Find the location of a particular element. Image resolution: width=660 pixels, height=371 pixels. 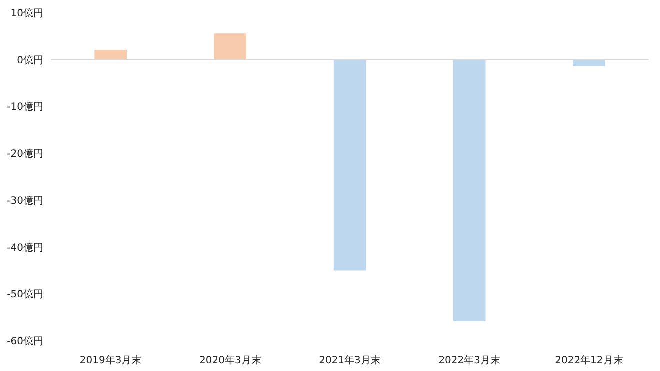

y-tick-label: -40億円 is located at coordinates (25, 248).